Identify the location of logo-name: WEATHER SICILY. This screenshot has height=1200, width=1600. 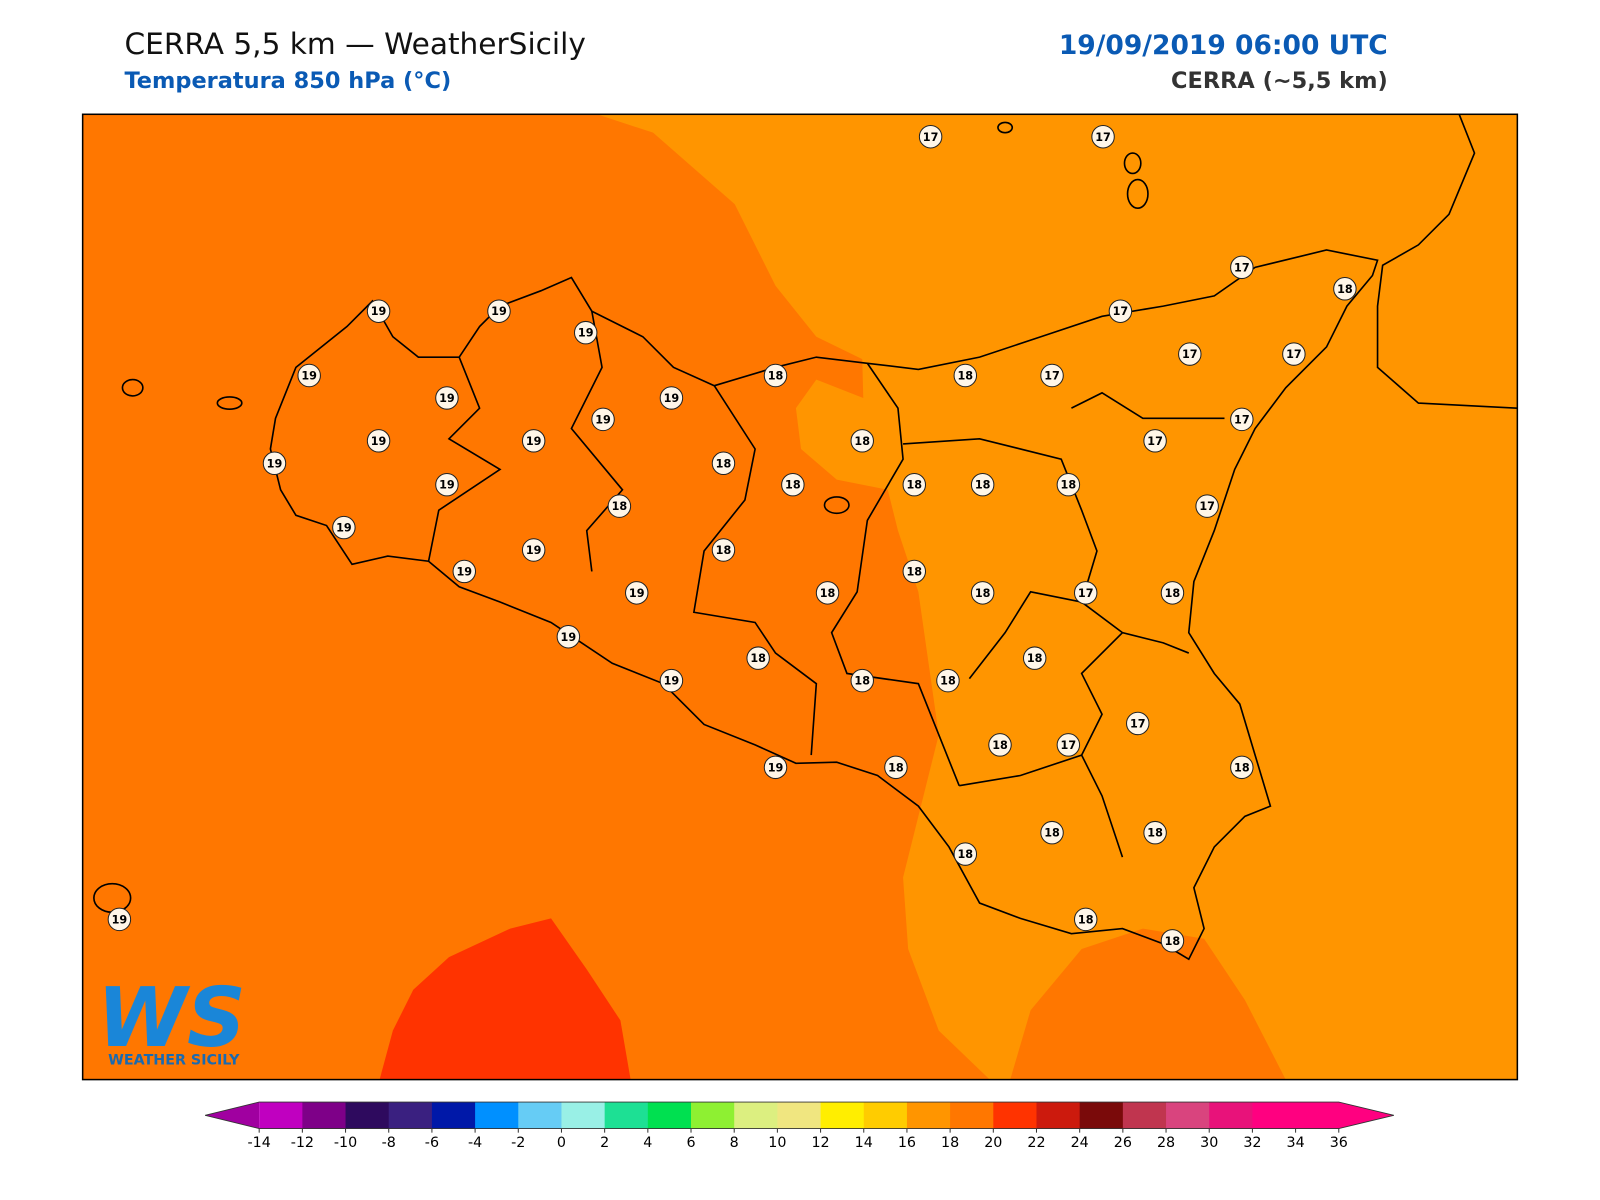
(174, 1060).